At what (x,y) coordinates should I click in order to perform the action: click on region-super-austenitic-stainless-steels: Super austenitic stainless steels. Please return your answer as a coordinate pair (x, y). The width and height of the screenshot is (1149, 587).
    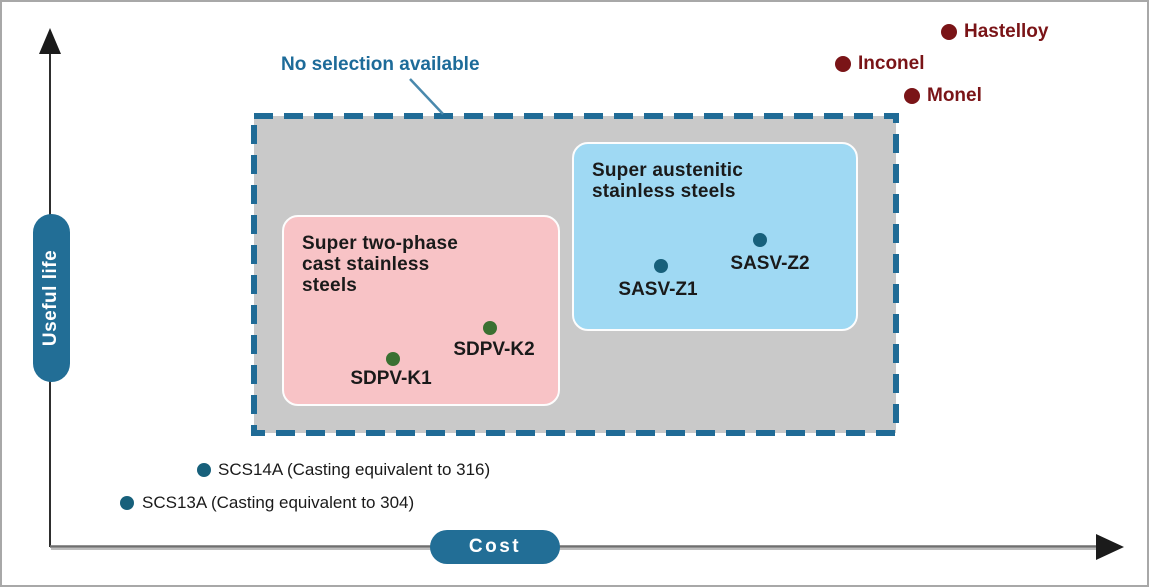
    Looking at the image, I should click on (715, 236).